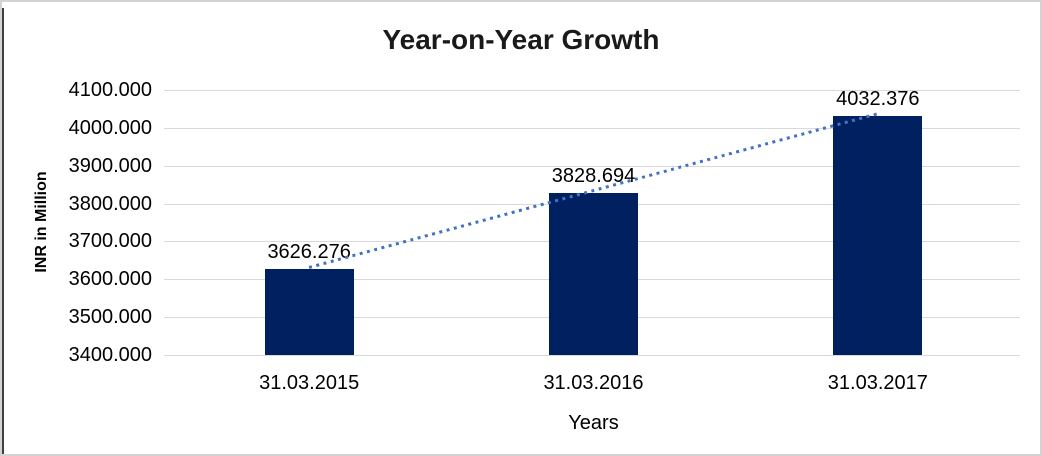 Image resolution: width=1042 pixels, height=456 pixels. What do you see at coordinates (110, 279) in the screenshot?
I see `y-tick-label: 3600.000` at bounding box center [110, 279].